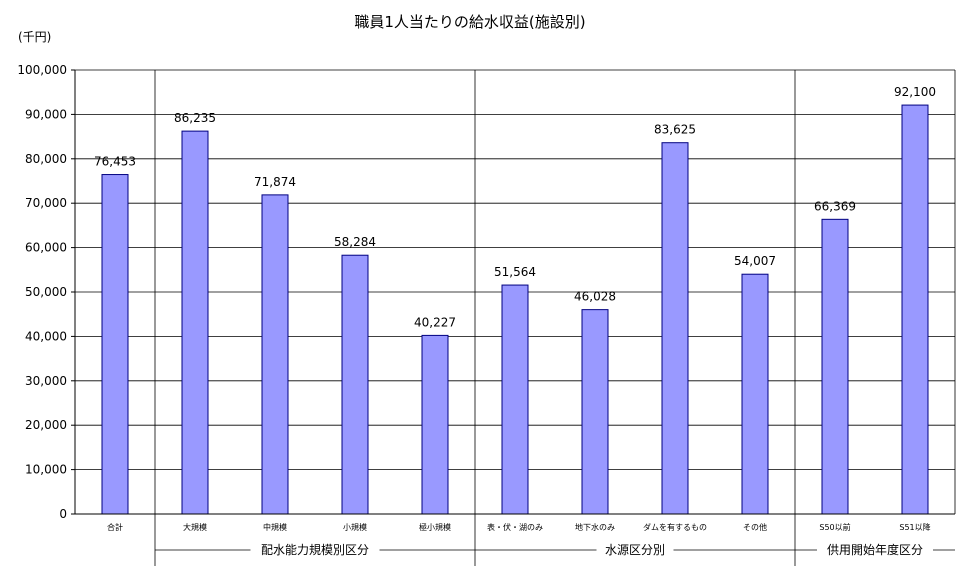  I want to click on group-label: 供用開始年度区分, so click(875, 549).